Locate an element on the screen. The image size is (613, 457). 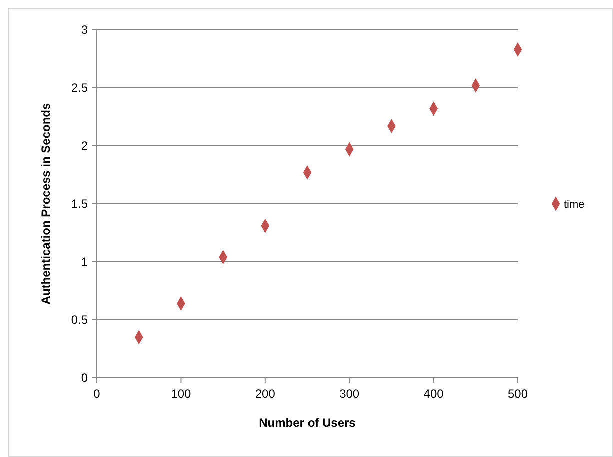
x-tick-label: 400 is located at coordinates (434, 394).